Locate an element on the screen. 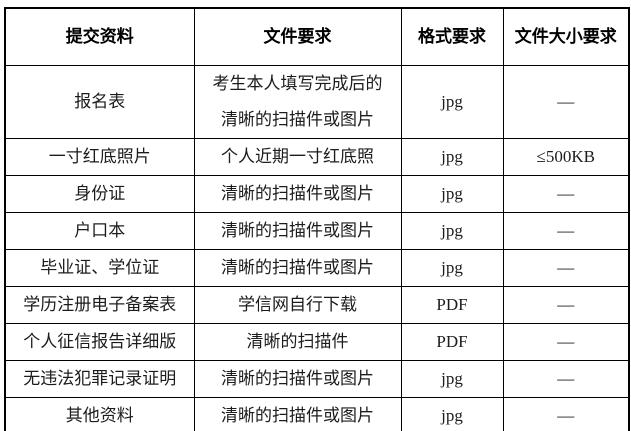 This screenshot has height=431, width=631. table-row: 身份证 清晰的扫描件或图片 jpg — is located at coordinates (317, 194).